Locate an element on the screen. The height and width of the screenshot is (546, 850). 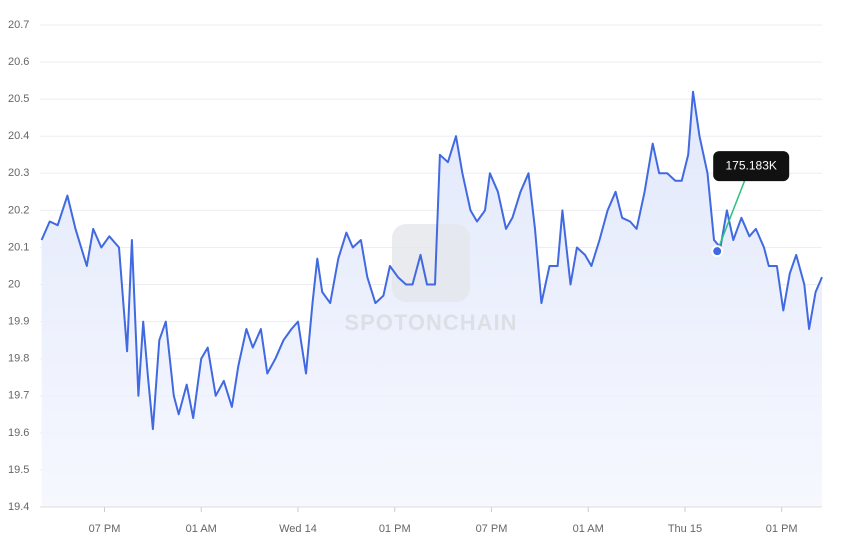
y-tick-label: 19.5 is located at coordinates (18, 470).